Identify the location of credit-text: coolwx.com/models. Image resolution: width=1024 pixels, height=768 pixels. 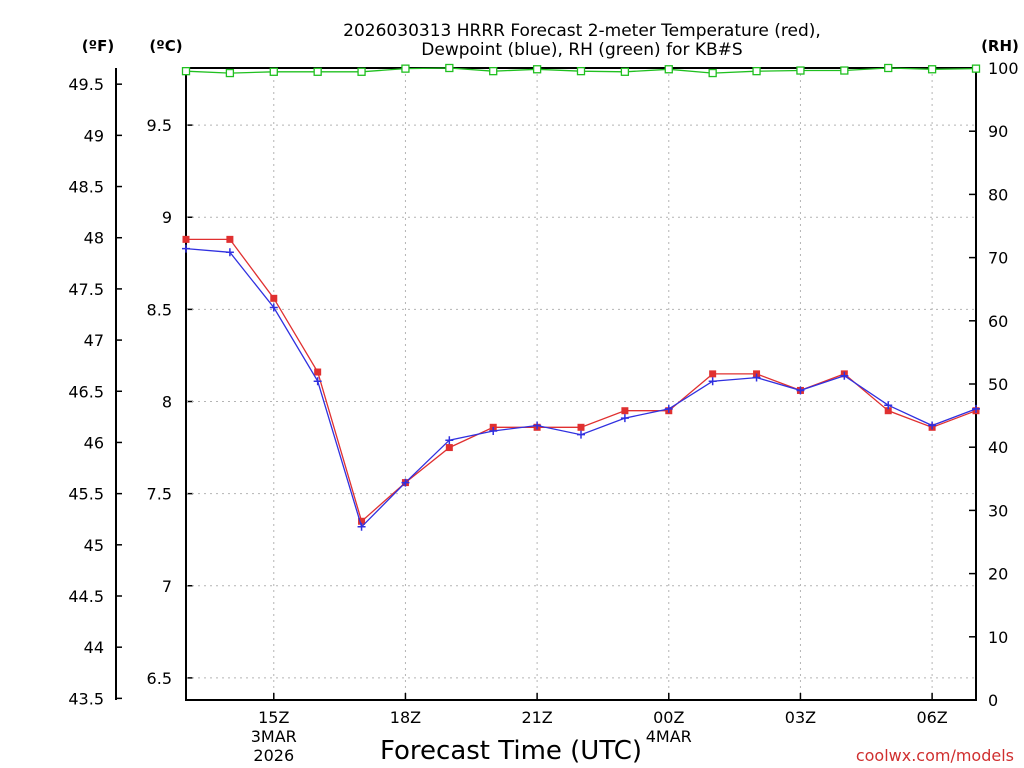
(935, 755).